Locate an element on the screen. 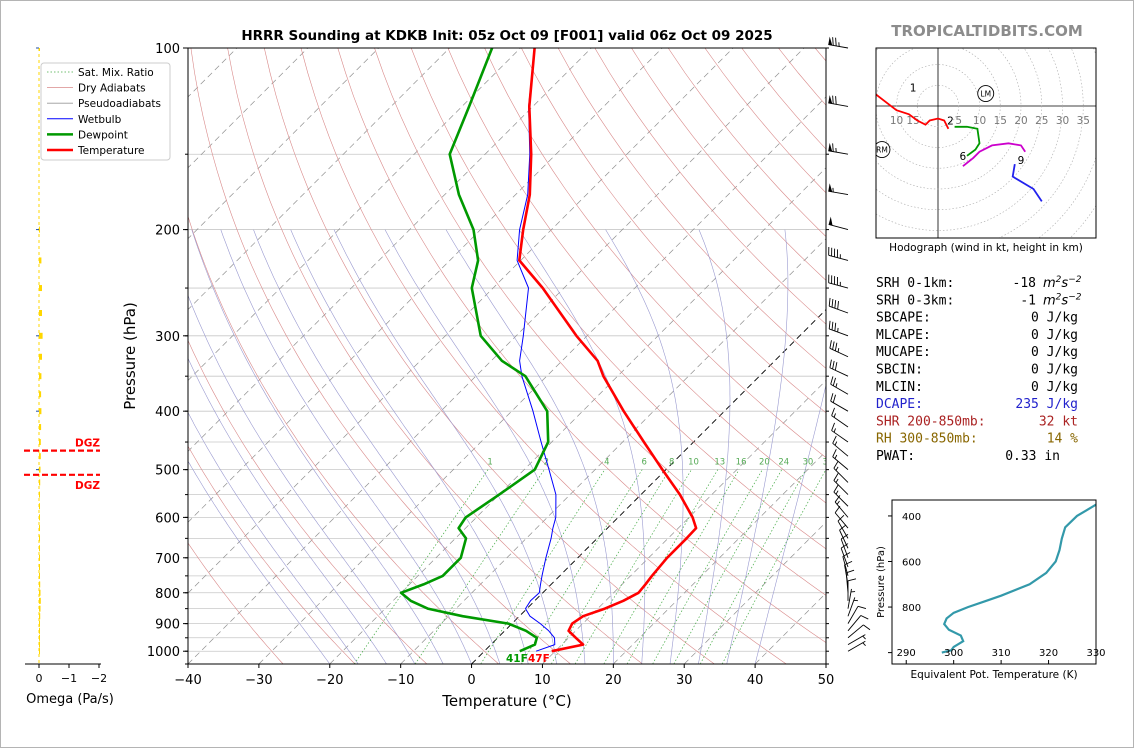 This screenshot has height=748, width=1134. temperature-profile is located at coordinates (607, 350).